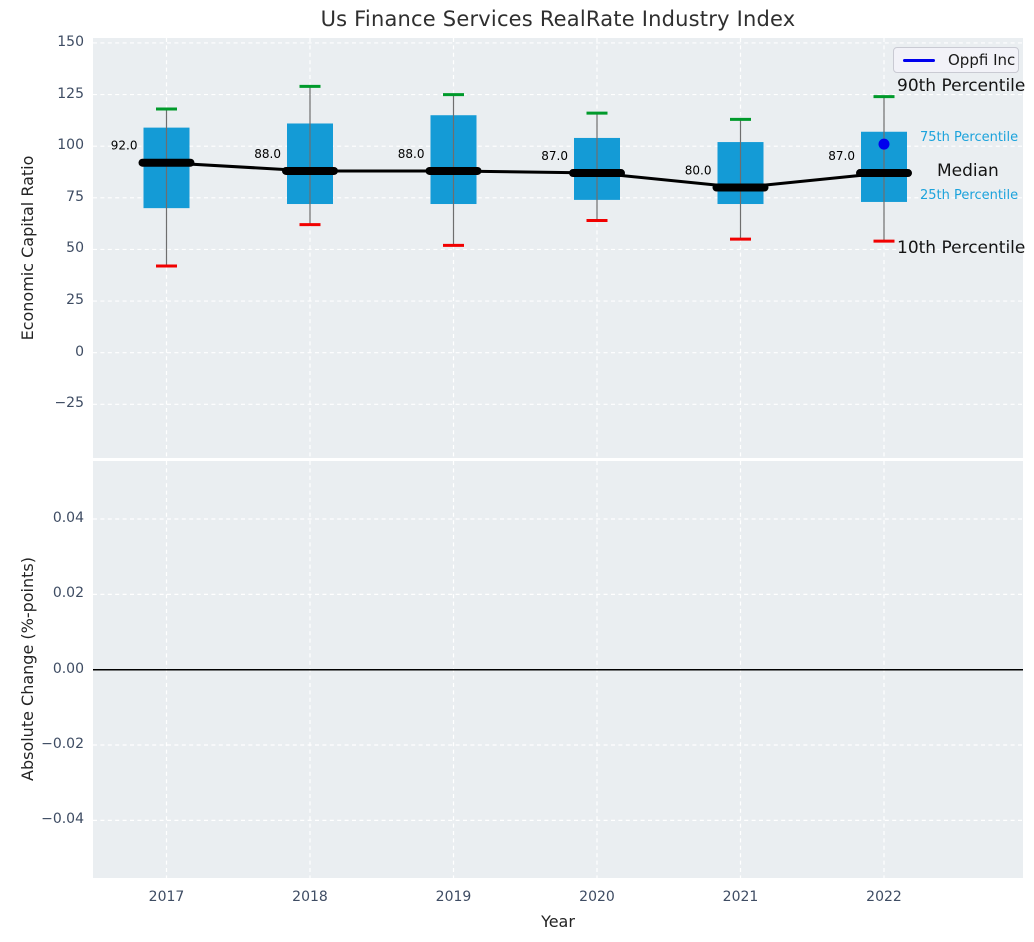  I want to click on annotation-25th-percentile: 25th Percentile, so click(969, 195).